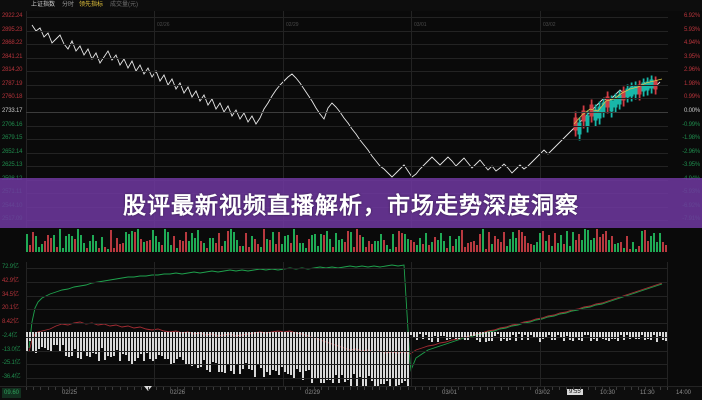 This screenshot has height=400, width=702. Describe the element at coordinates (691, 110) in the screenshot. I see `price-axis-right-label: 0.00%` at that location.